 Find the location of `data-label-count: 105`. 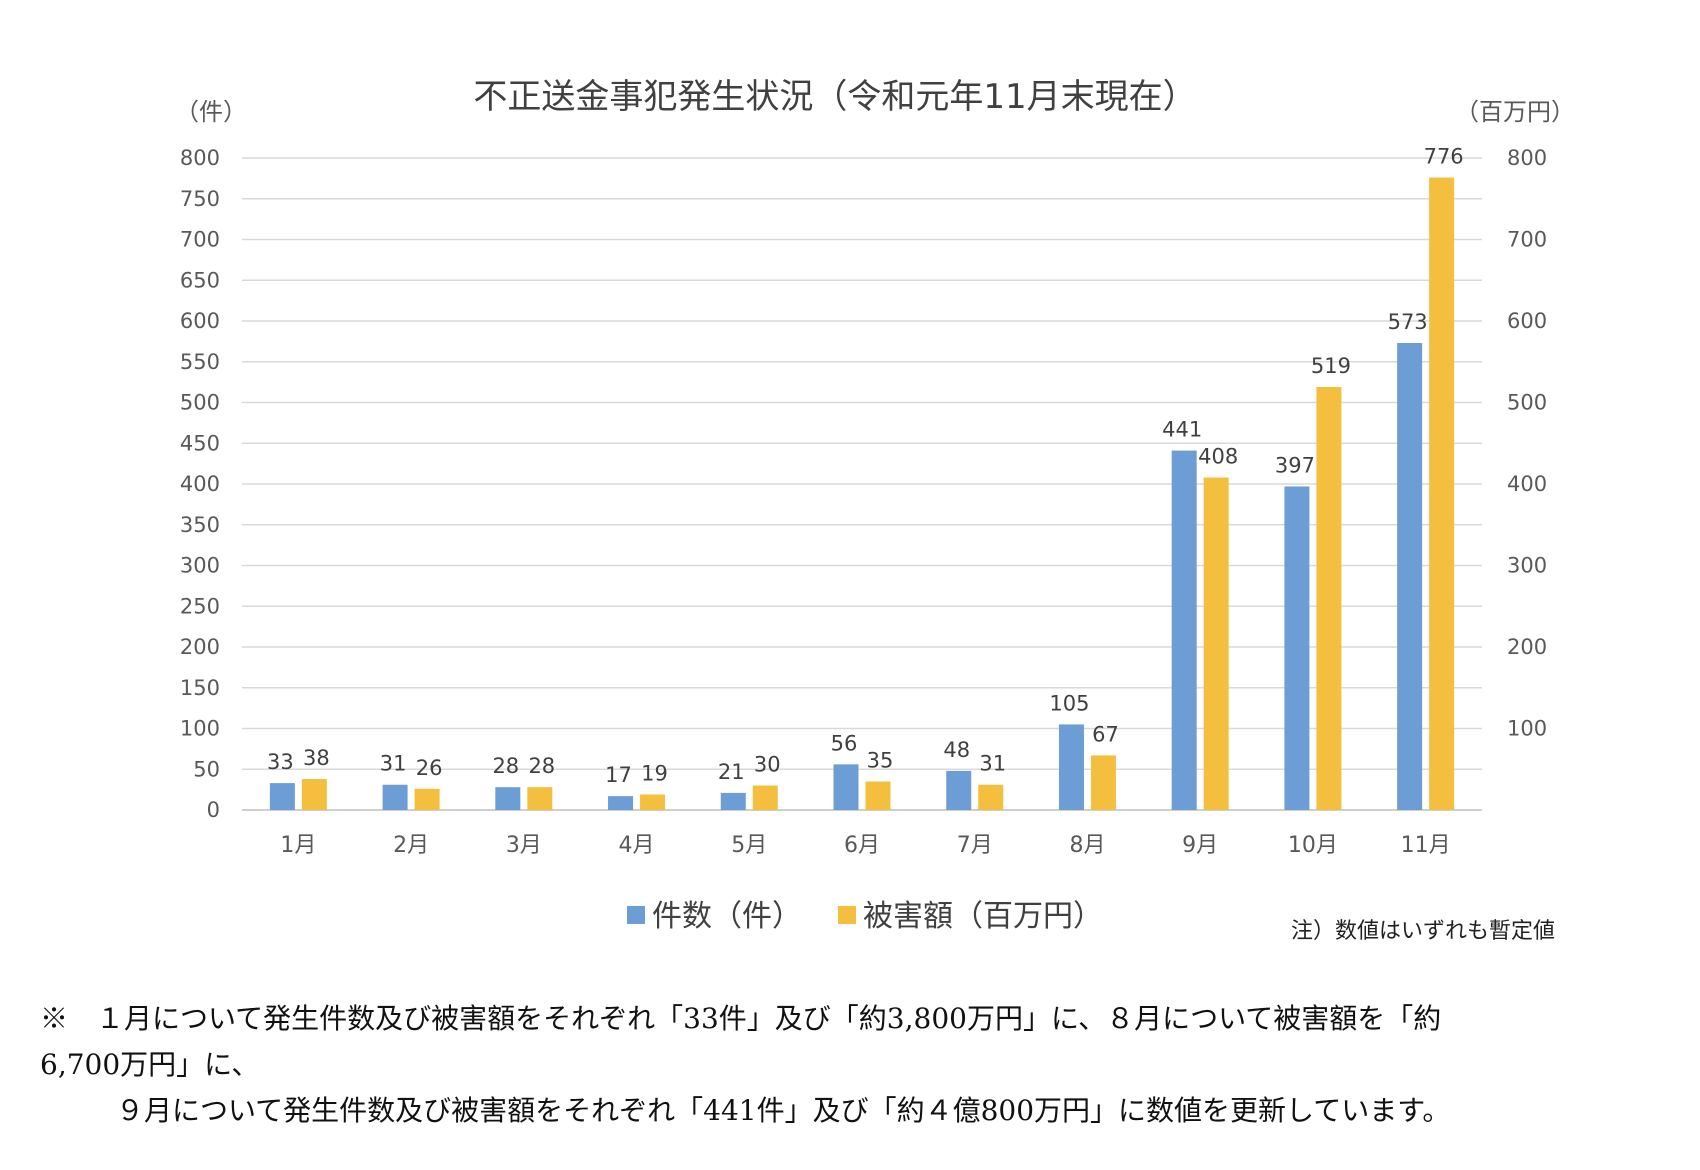

data-label-count: 105 is located at coordinates (1069, 703).